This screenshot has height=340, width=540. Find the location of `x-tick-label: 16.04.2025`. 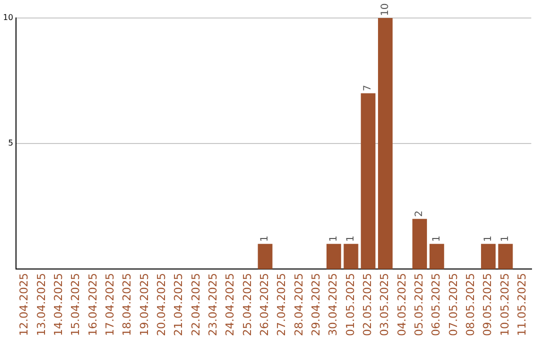

x-tick-label: 16.04.2025 is located at coordinates (93, 304).